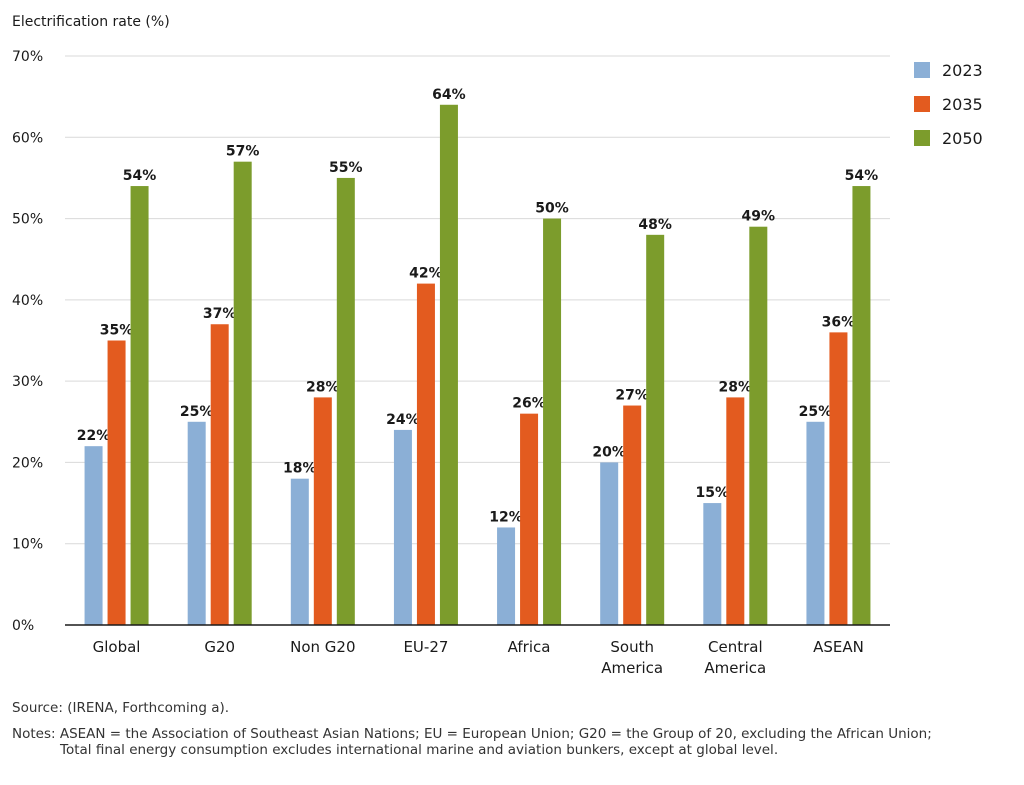 Image resolution: width=1024 pixels, height=785 pixels. What do you see at coordinates (27, 301) in the screenshot?
I see `y-tick-label: 40%` at bounding box center [27, 301].